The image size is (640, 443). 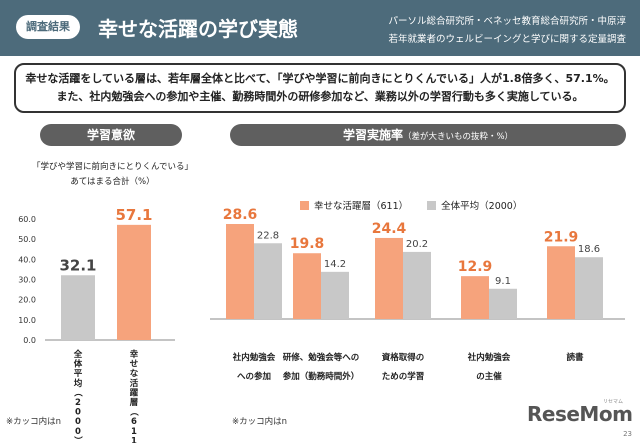 I want to click on category-label: の主催, so click(x=489, y=376).